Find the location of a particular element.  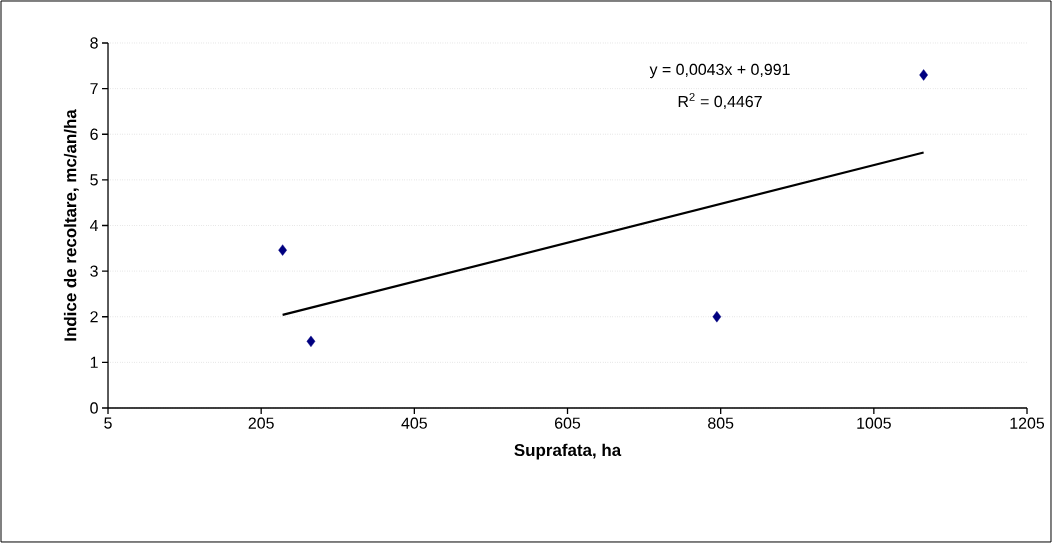

x-tick-label: 1205 is located at coordinates (1027, 423).